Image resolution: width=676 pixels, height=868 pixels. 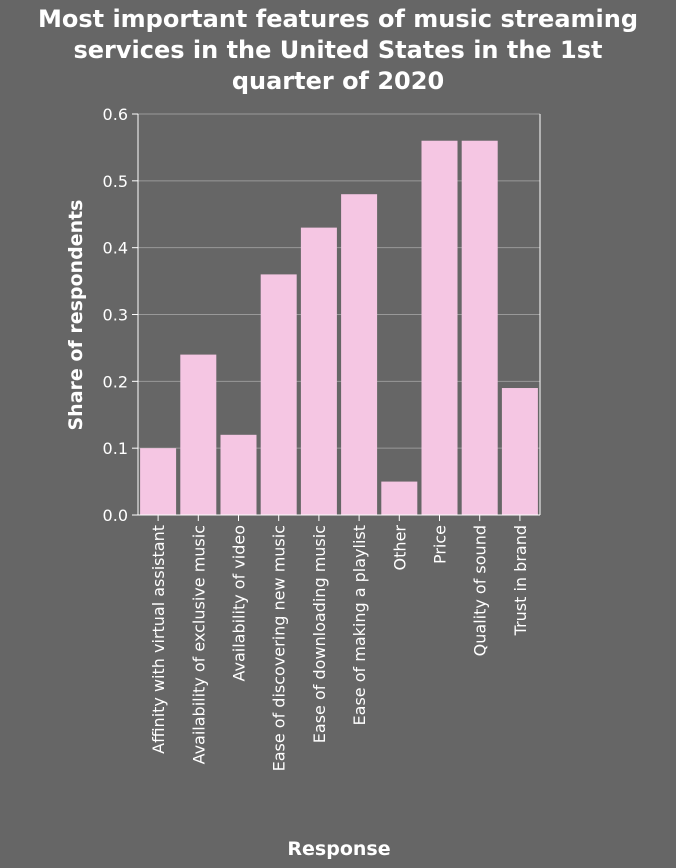 I want to click on x-tick-label: Trust in brand, so click(x=520, y=580).